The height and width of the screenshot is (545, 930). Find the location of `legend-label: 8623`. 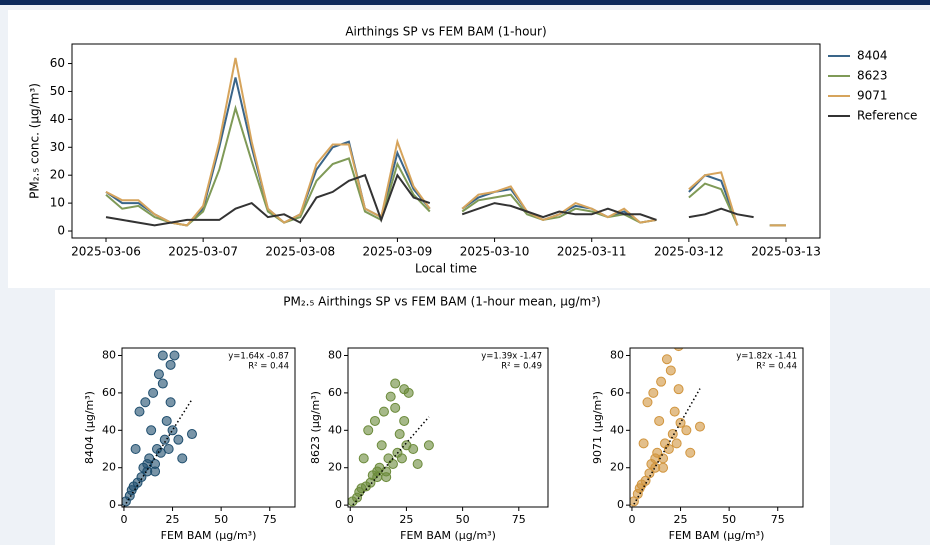

legend-label: 8623 is located at coordinates (872, 76).